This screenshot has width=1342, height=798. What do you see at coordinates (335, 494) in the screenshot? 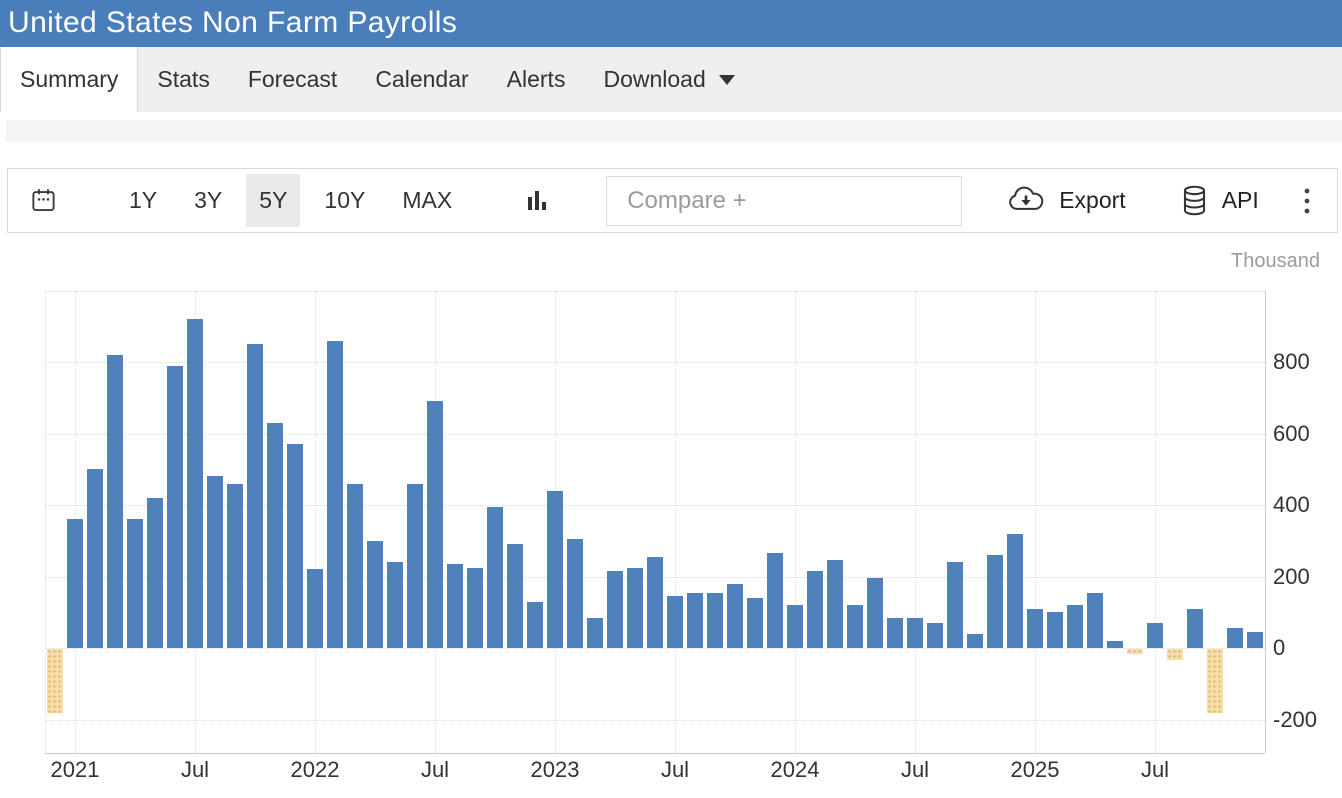
I see `payroll-bar-feb-2022` at bounding box center [335, 494].